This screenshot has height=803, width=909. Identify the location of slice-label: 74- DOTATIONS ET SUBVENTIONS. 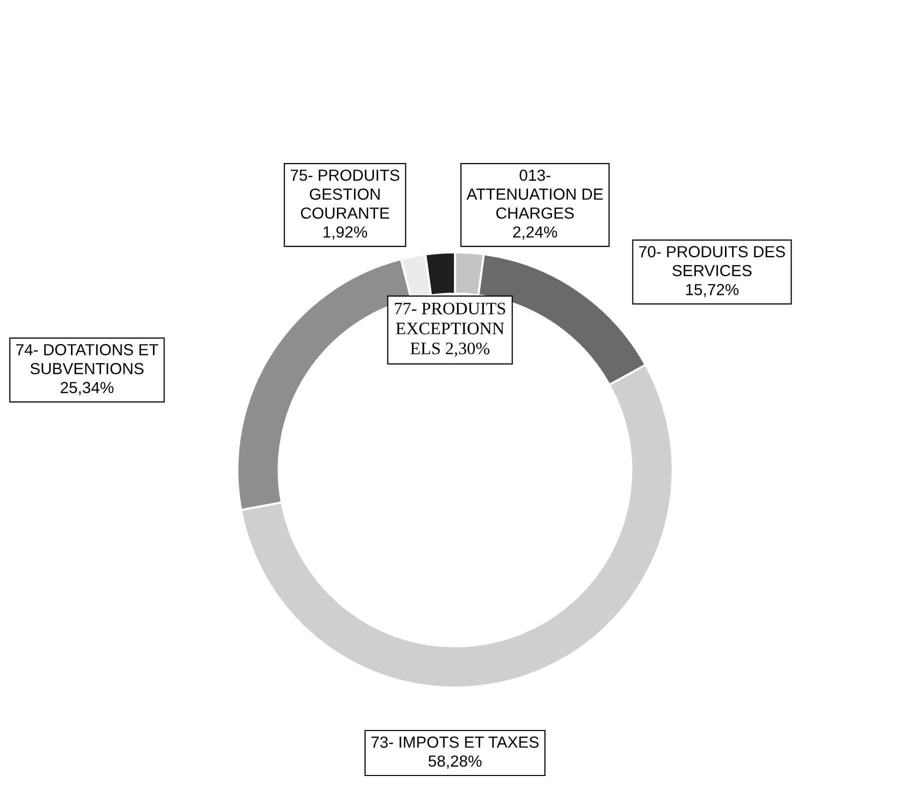
(87, 359).